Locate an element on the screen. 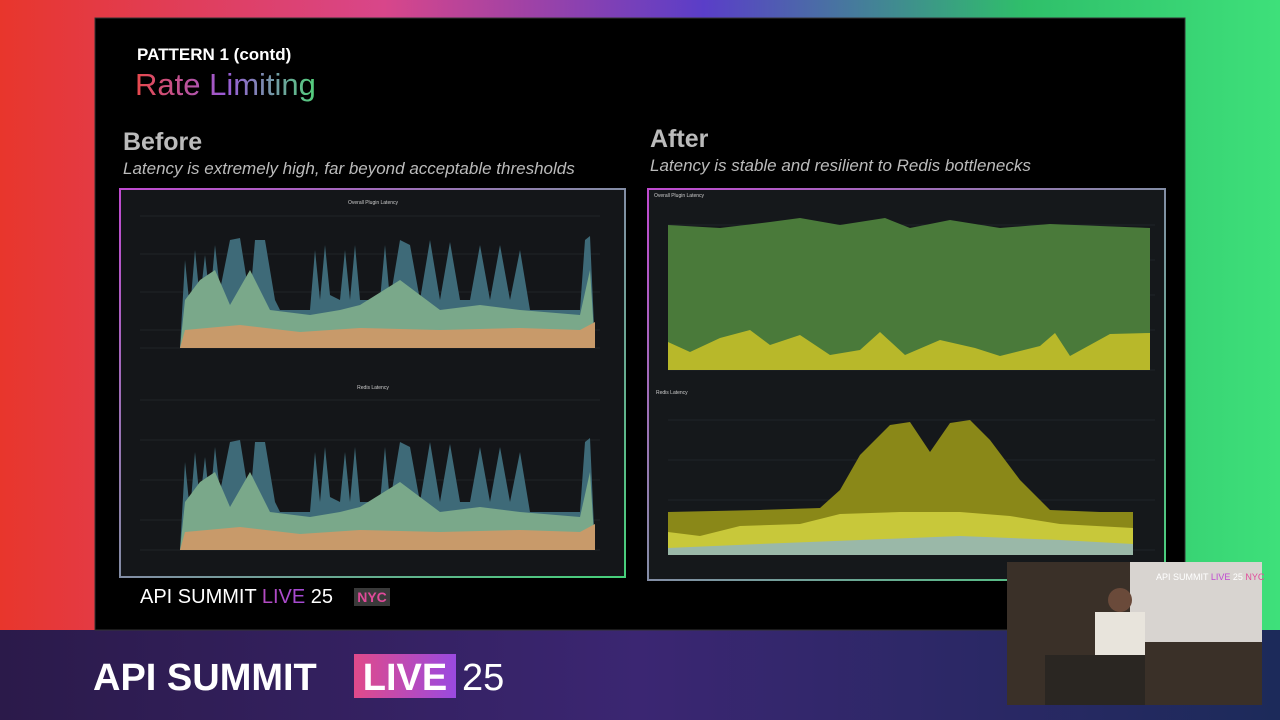  footer-logo: API SUMMIT LIVE 25 is located at coordinates (236, 597).